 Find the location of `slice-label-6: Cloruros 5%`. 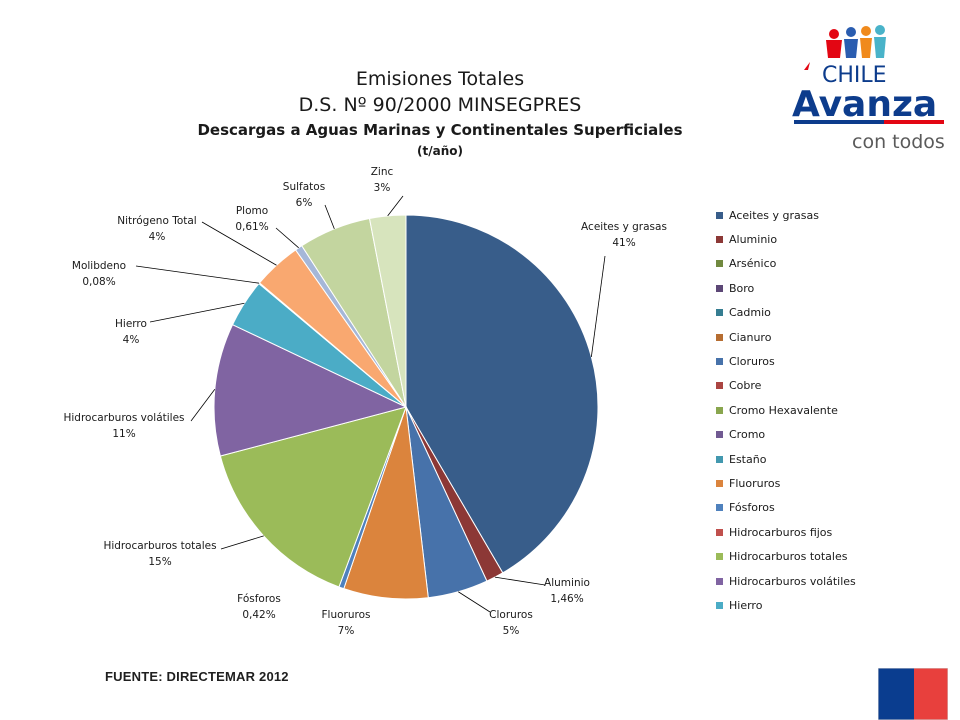

slice-label-6: Cloruros 5% is located at coordinates (511, 623).